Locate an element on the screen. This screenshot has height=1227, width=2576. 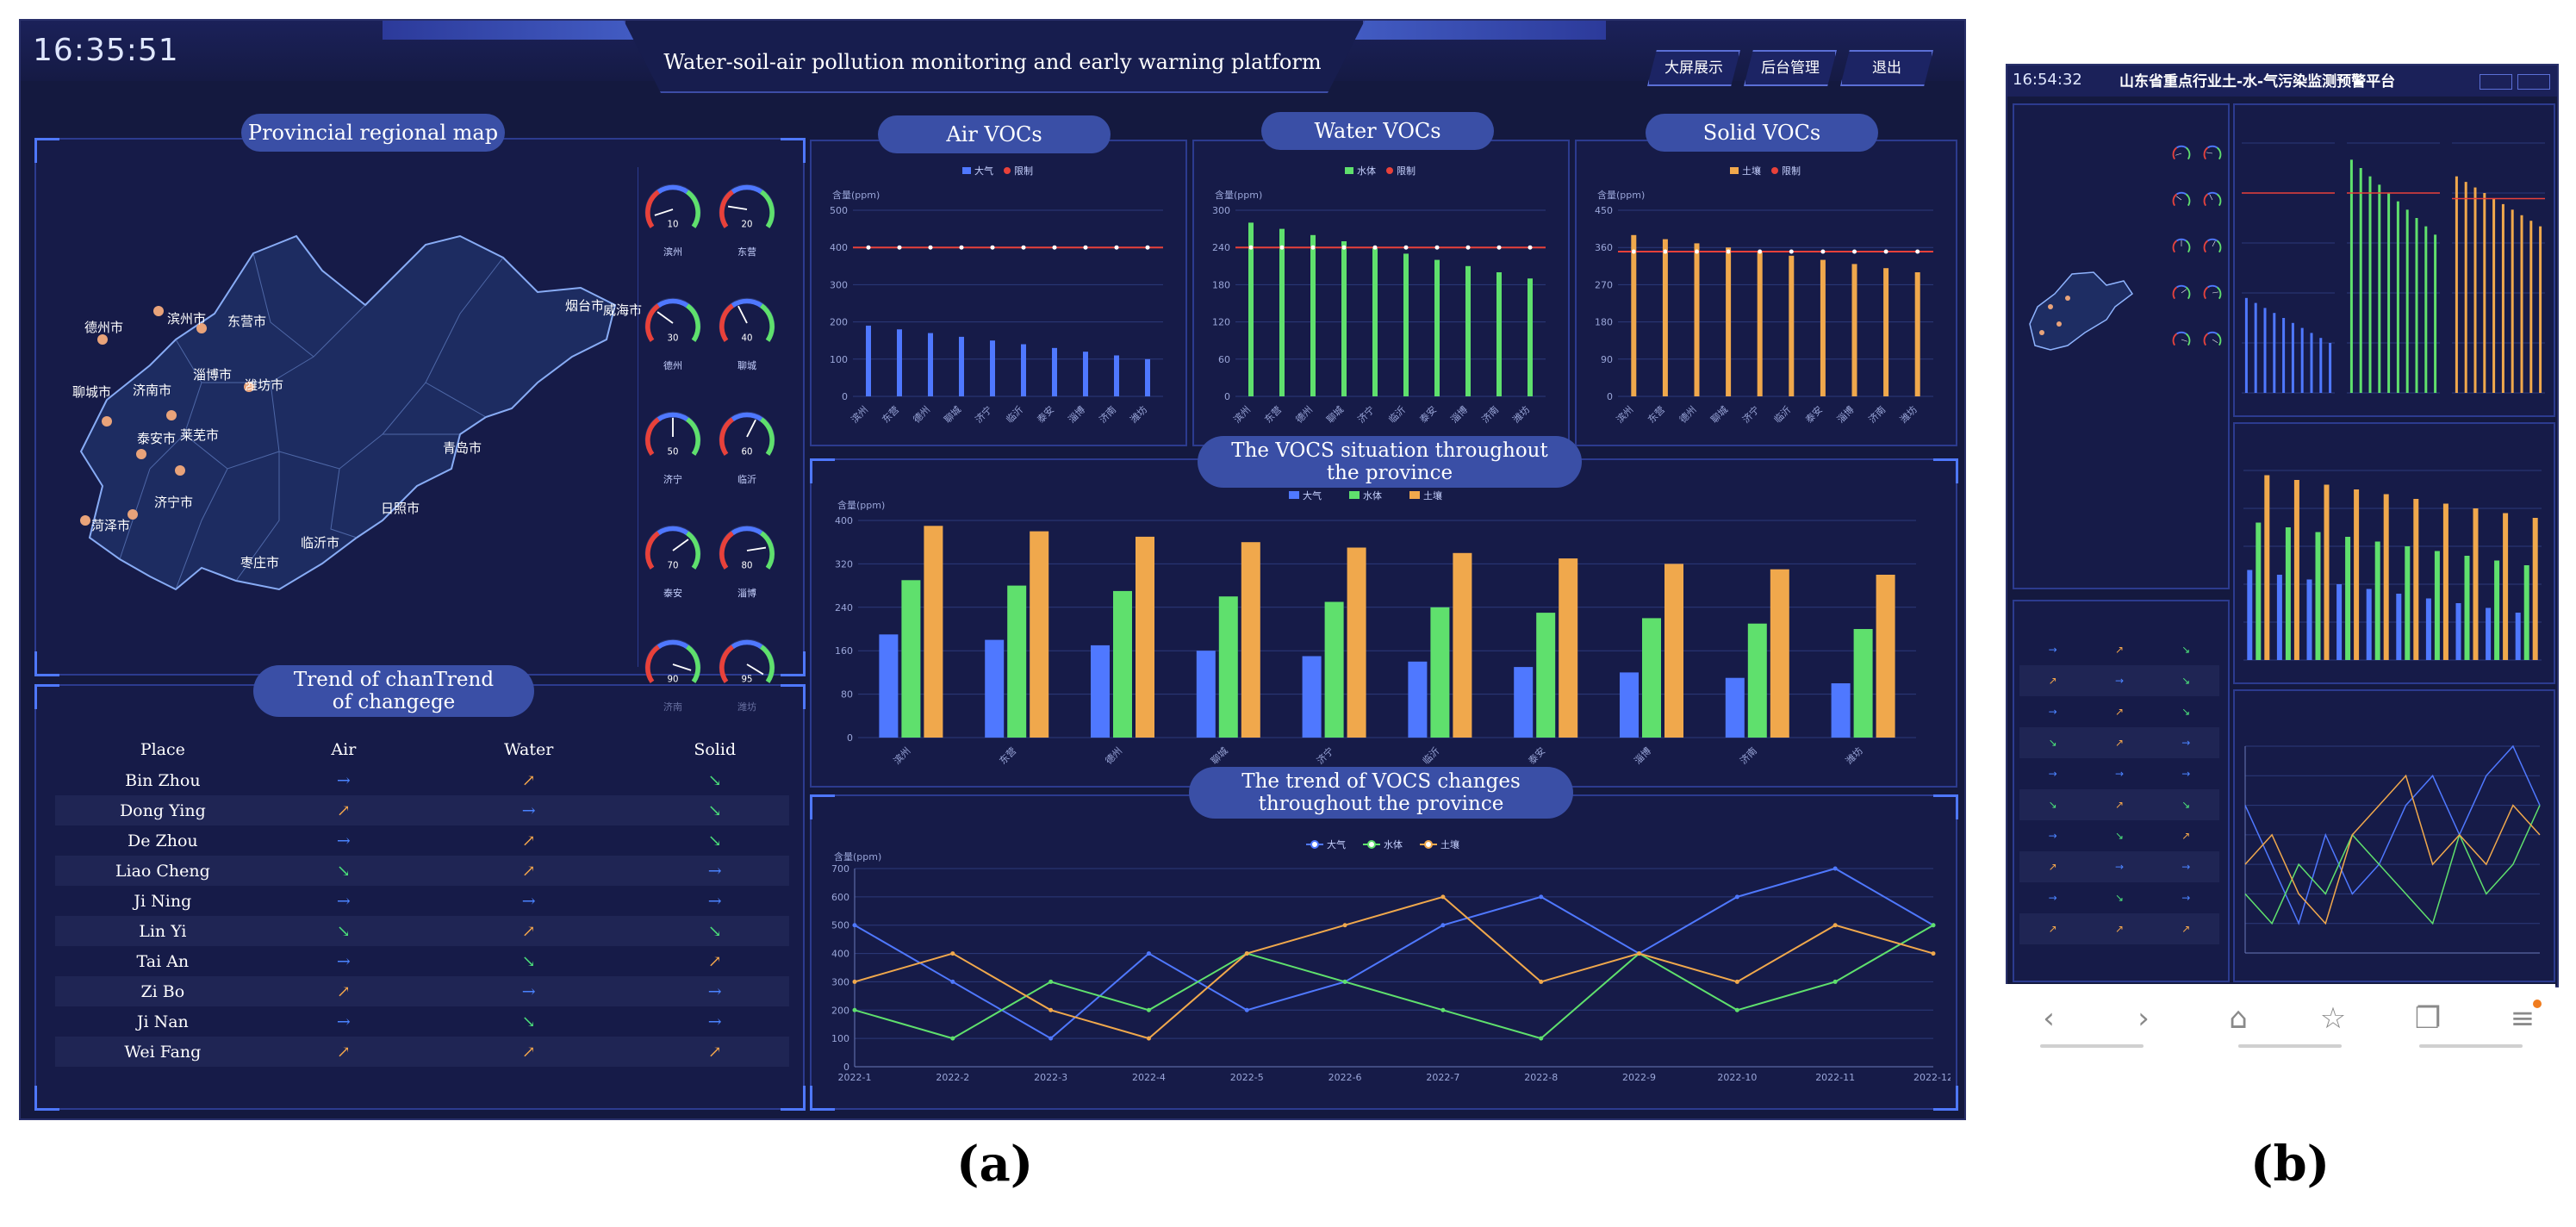
tabs-icon: ❐ is located at coordinates (2428, 1018).